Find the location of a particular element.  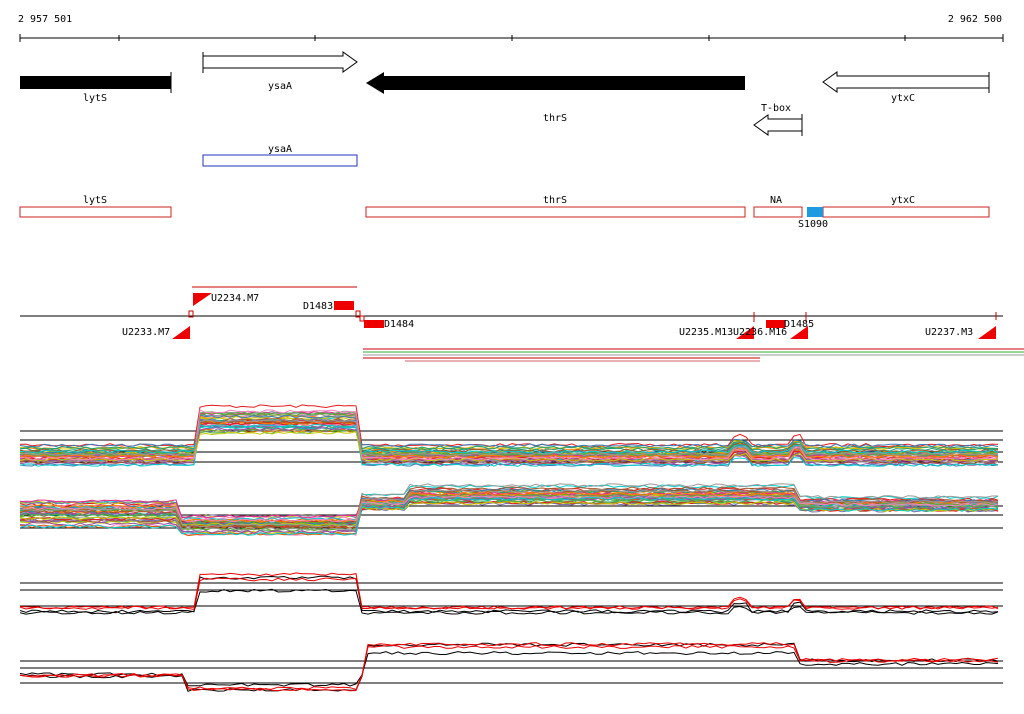

ruler is located at coordinates (511, 38).